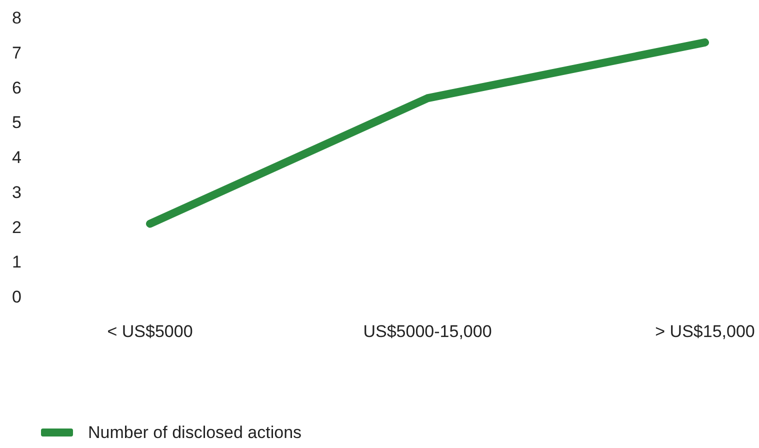 The width and height of the screenshot is (759, 448). What do you see at coordinates (195, 432) in the screenshot?
I see `legend-label: Number of disclosed actions` at bounding box center [195, 432].